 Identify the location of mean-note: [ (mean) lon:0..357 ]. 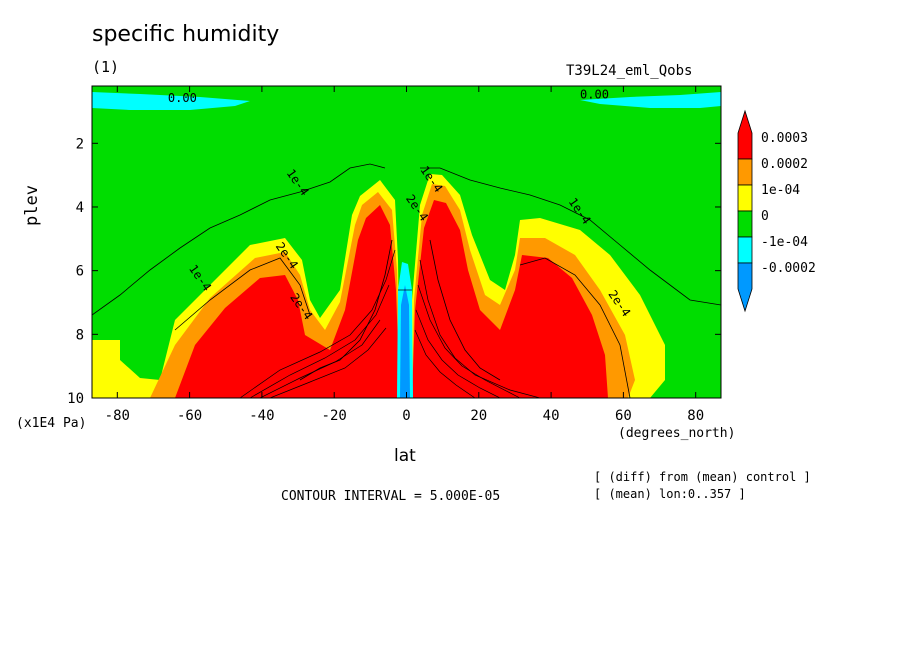
(670, 494).